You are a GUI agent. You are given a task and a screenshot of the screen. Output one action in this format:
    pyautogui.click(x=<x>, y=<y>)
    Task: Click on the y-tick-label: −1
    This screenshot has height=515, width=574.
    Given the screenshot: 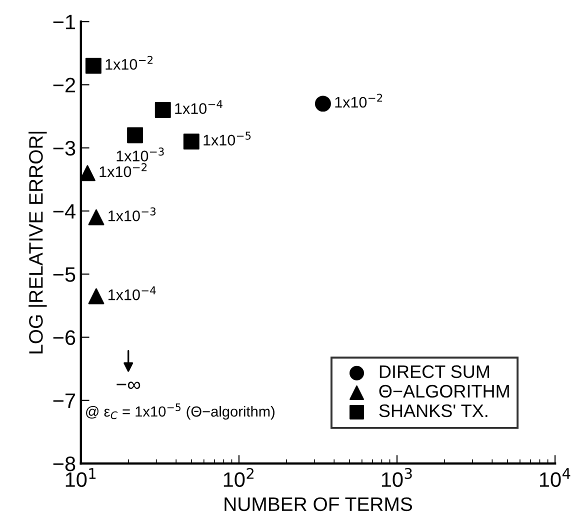 What is the action you would take?
    pyautogui.click(x=64, y=22)
    